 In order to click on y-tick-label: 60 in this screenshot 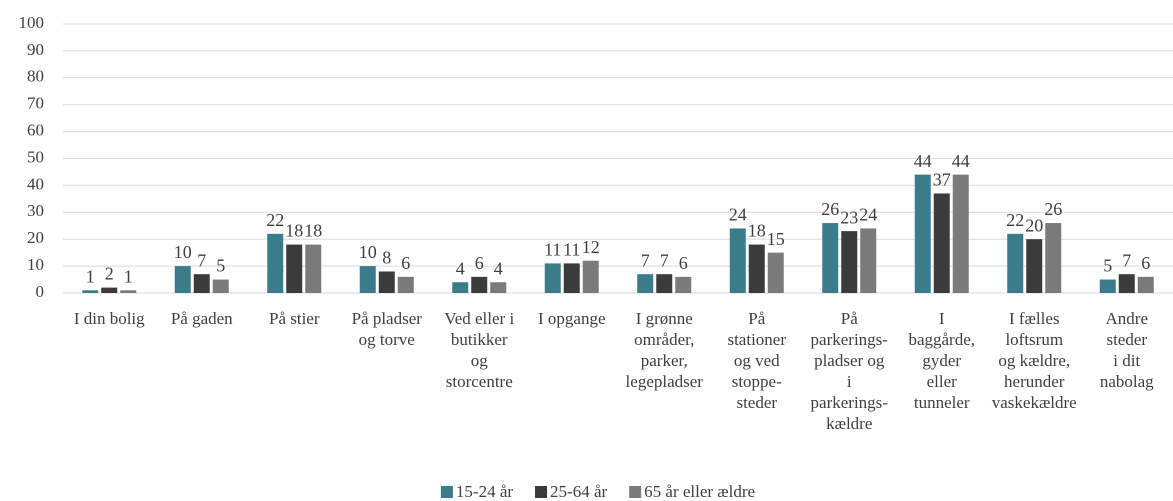, I will do `click(35, 130)`.